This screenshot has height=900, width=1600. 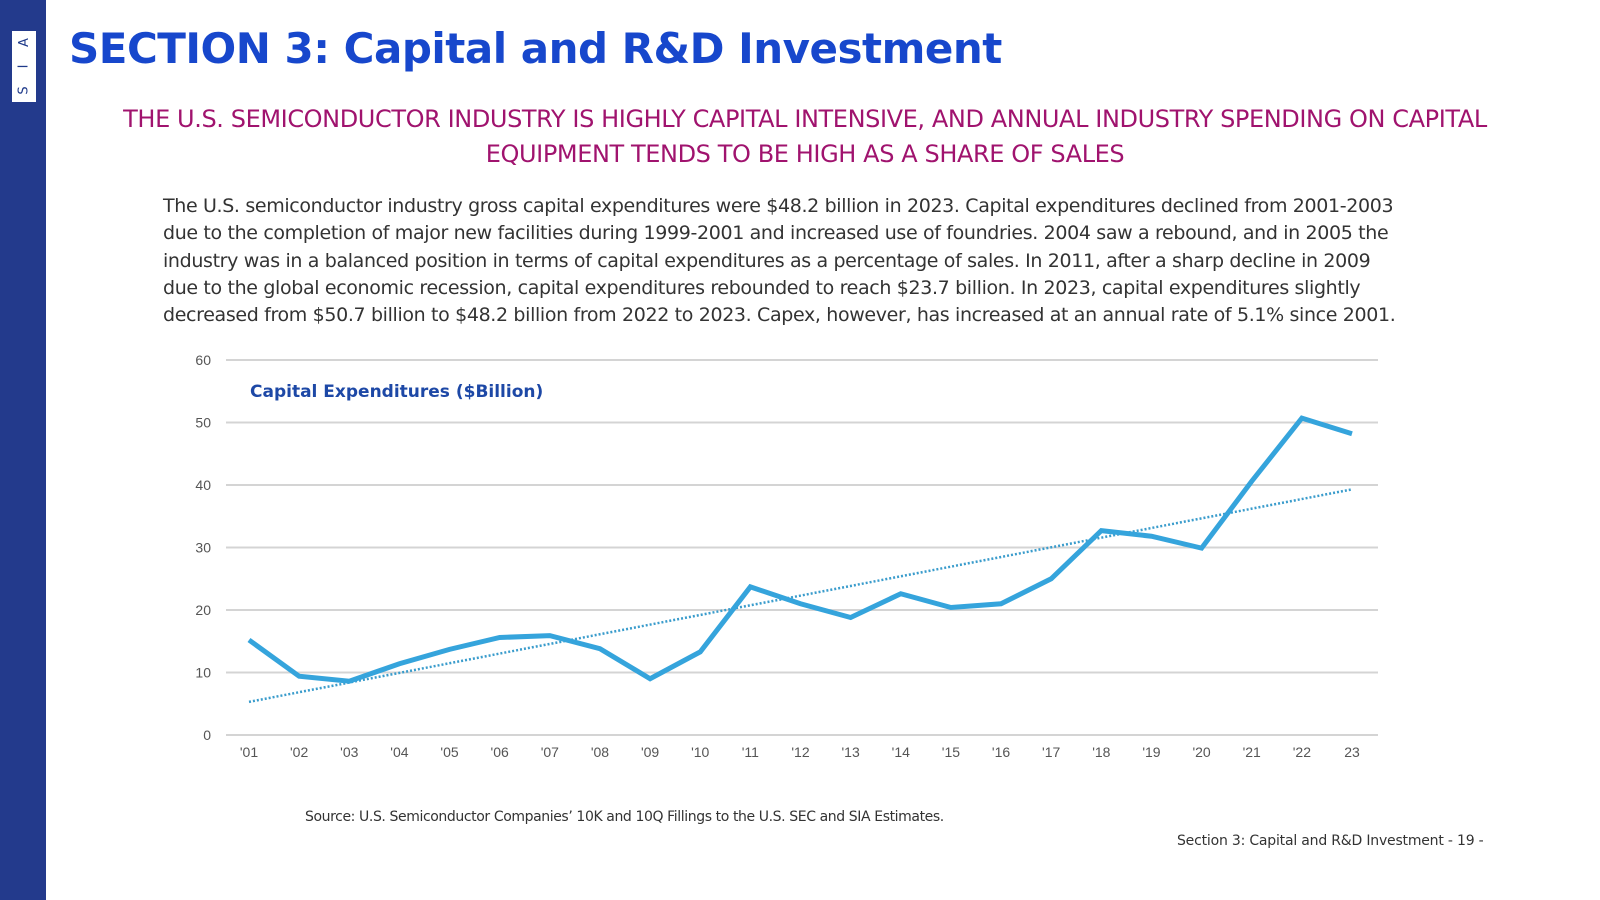 I want to click on y-tick-label: 30, so click(x=203, y=548).